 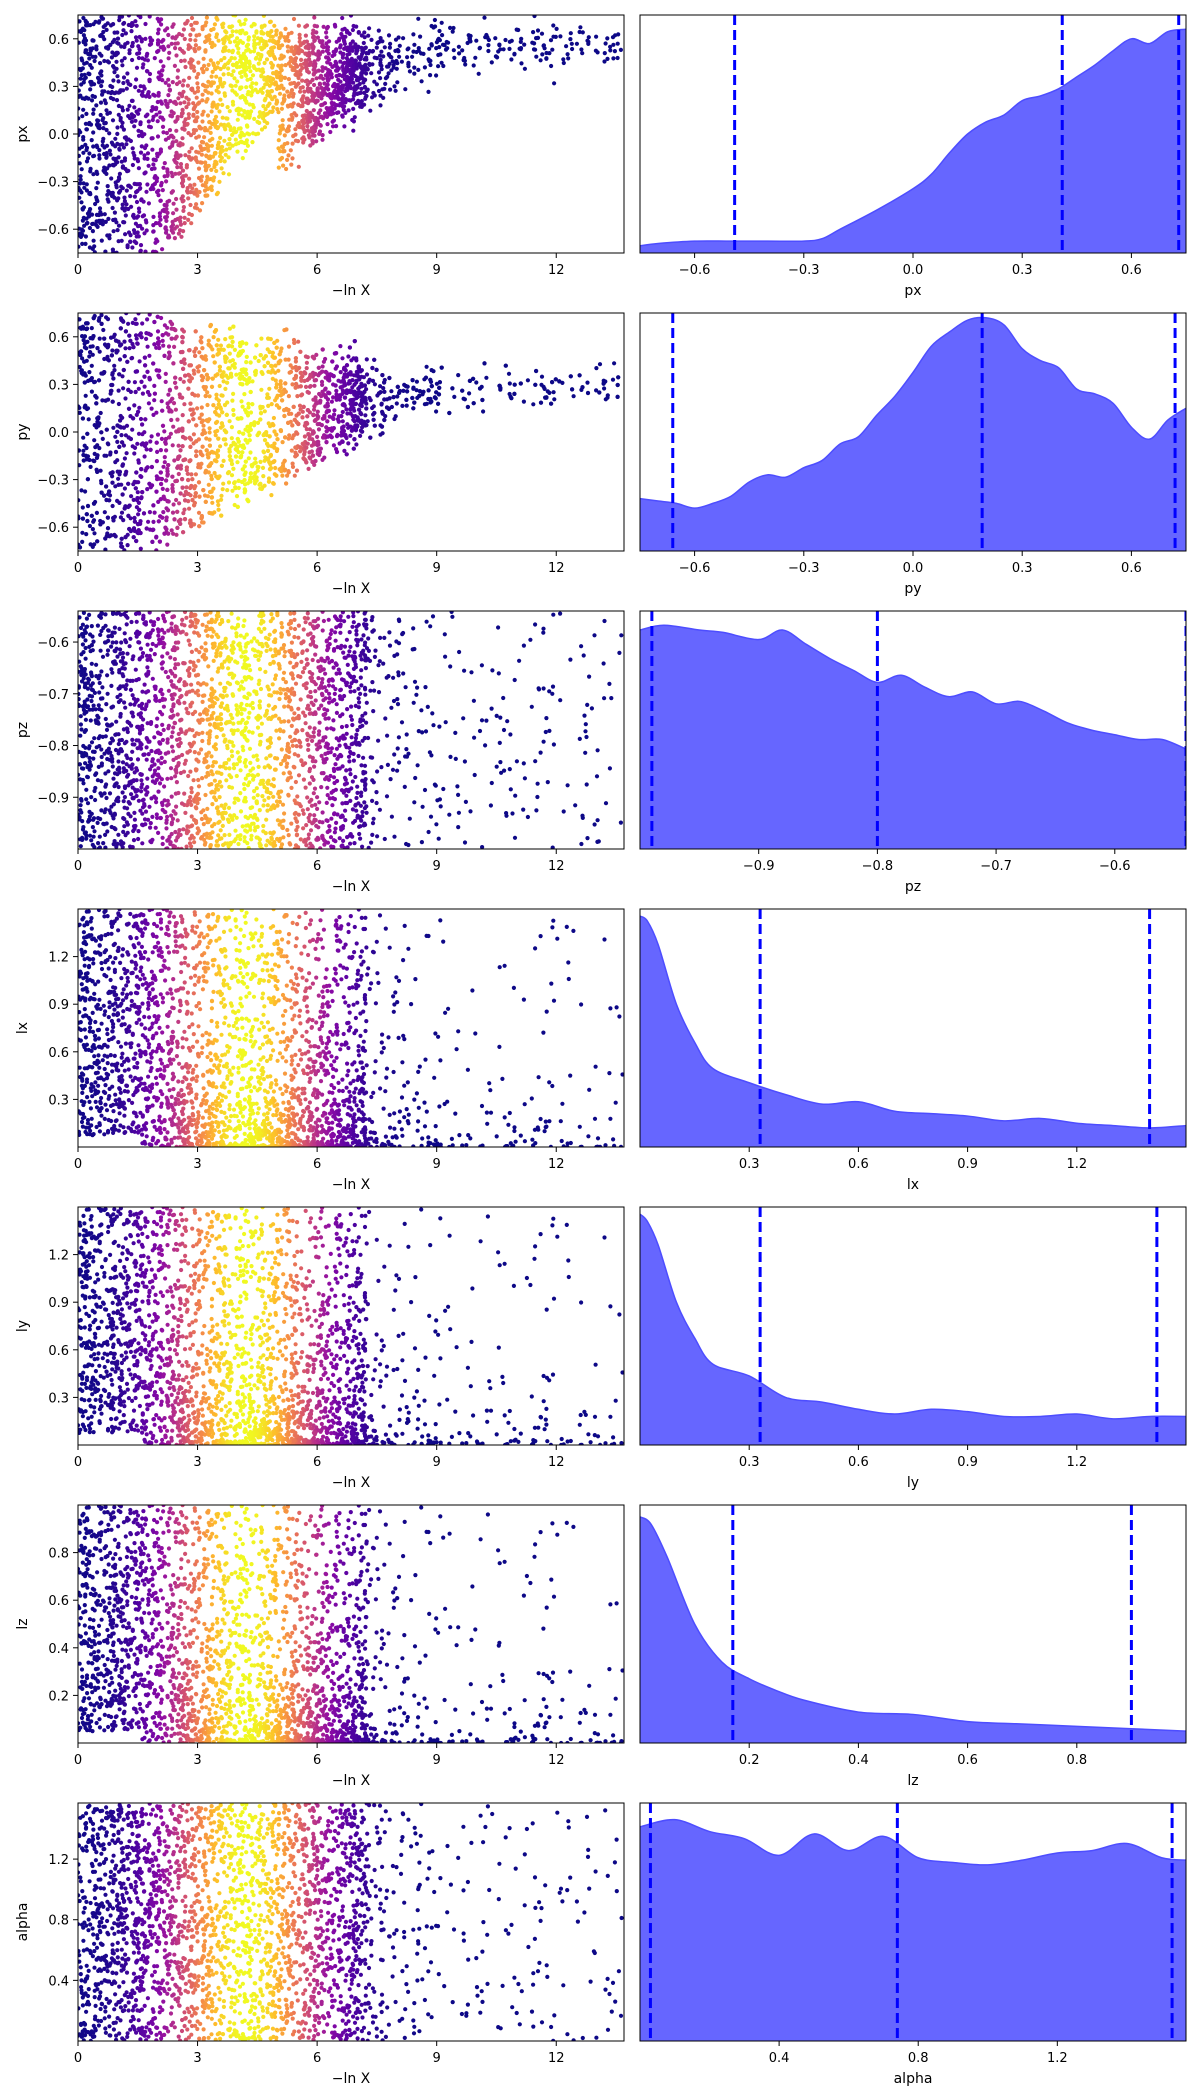 I want to click on x-tick-label: −0.6, so click(x=695, y=270).